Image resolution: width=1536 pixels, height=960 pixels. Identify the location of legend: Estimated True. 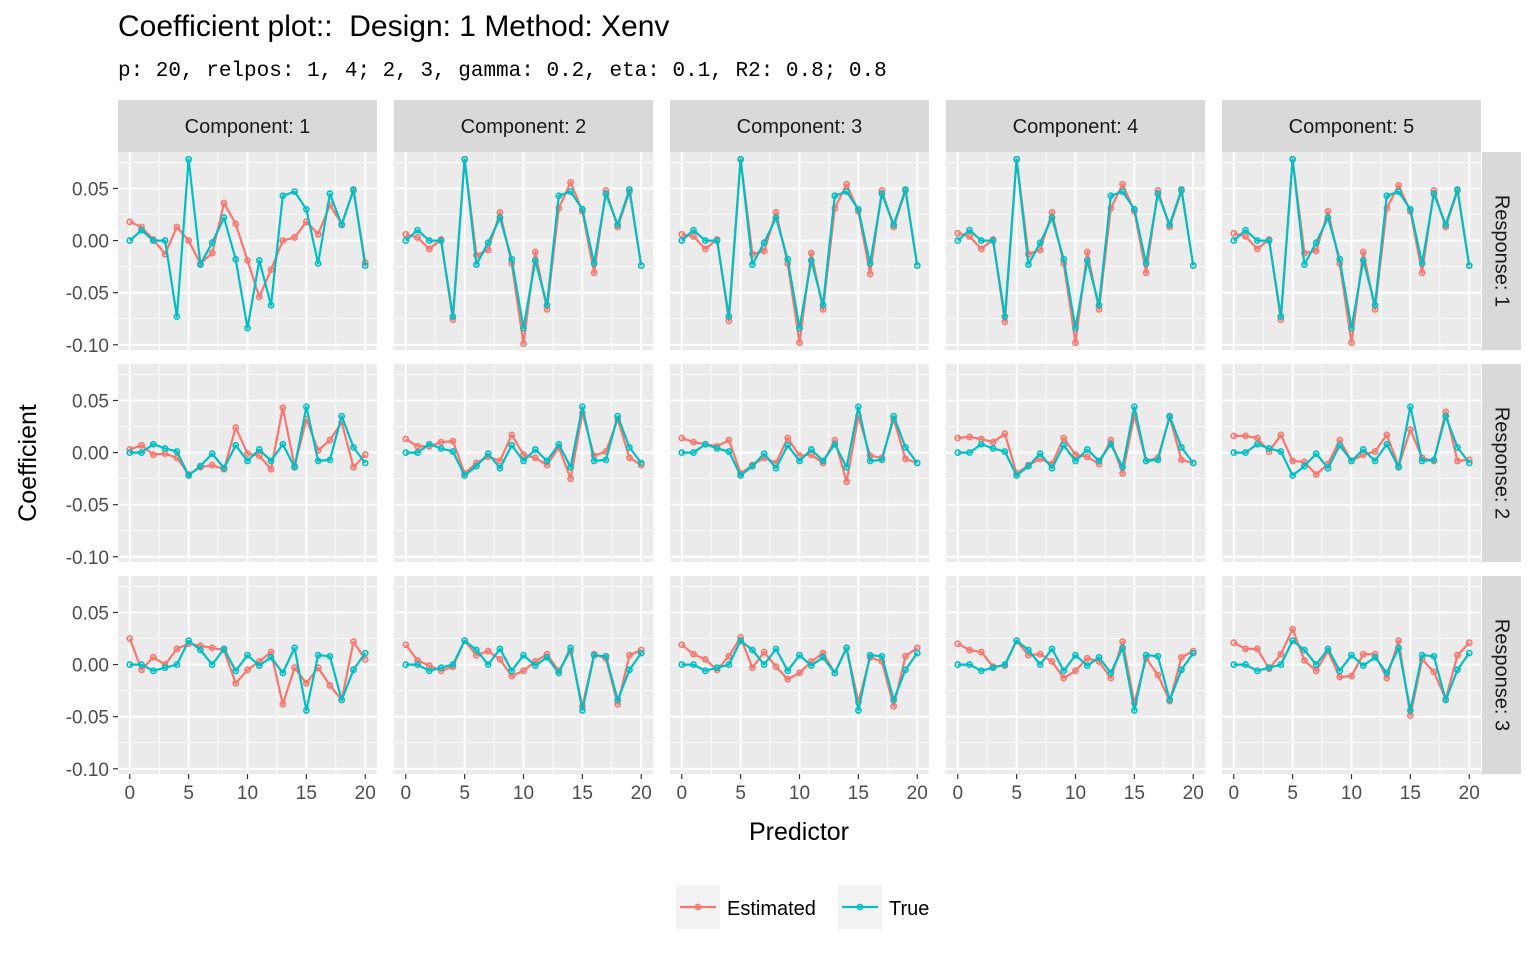
(802, 907).